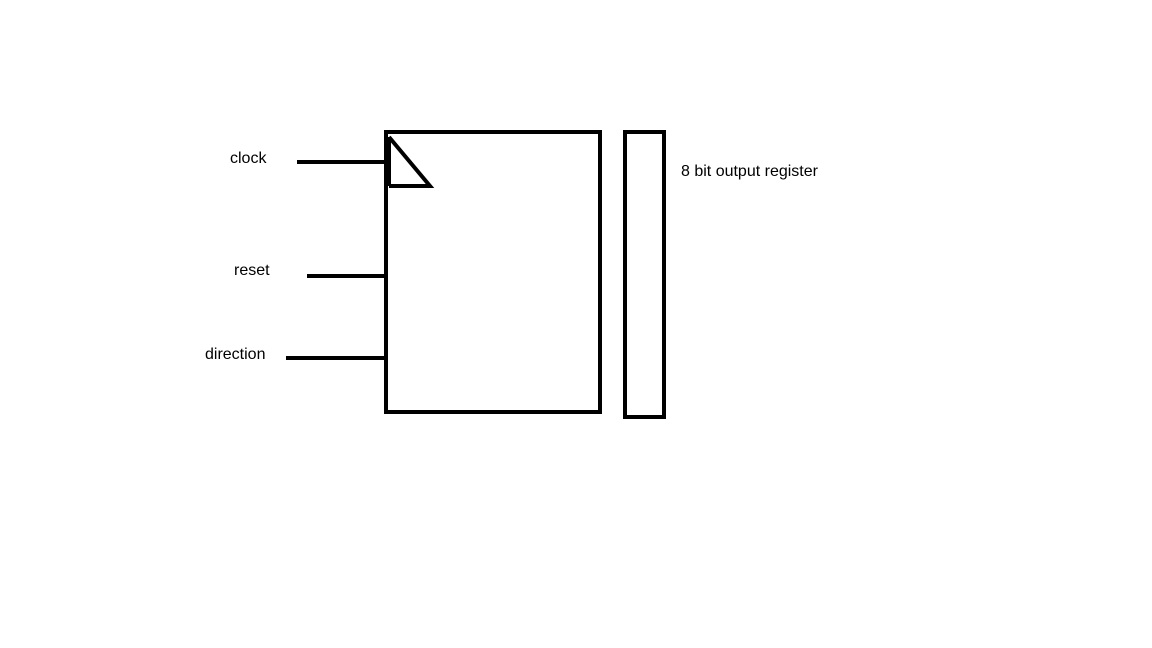 The width and height of the screenshot is (1152, 648). Describe the element at coordinates (248, 158) in the screenshot. I see `clock-label: clock` at that location.